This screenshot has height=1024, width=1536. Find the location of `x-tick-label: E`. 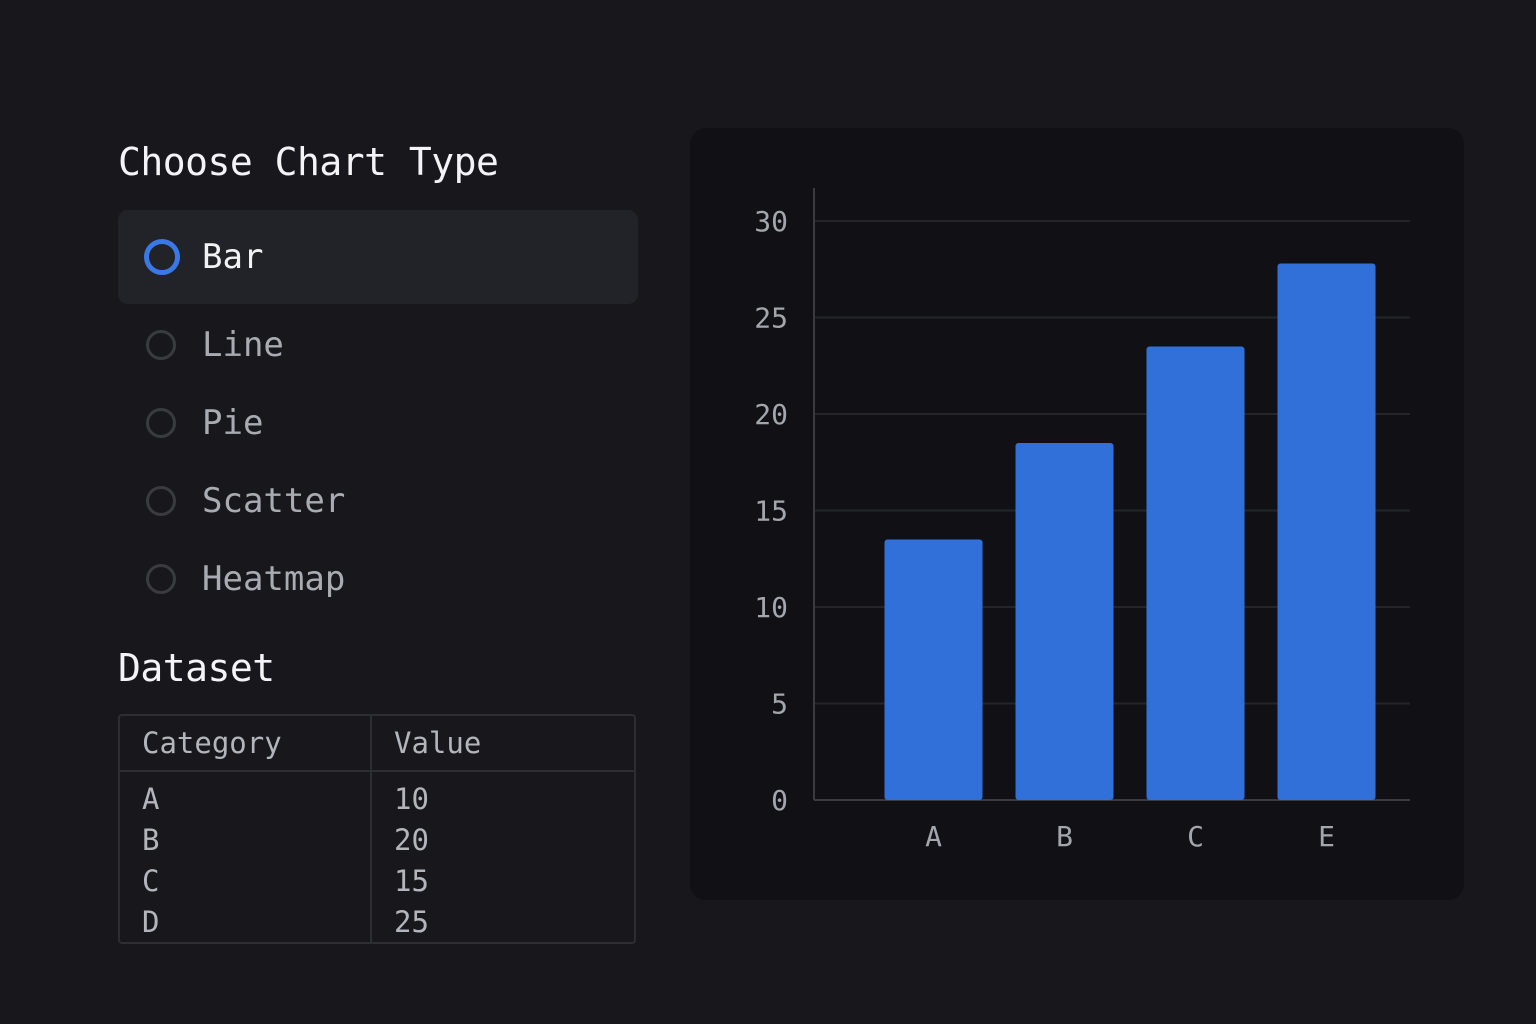

x-tick-label: E is located at coordinates (1326, 836).